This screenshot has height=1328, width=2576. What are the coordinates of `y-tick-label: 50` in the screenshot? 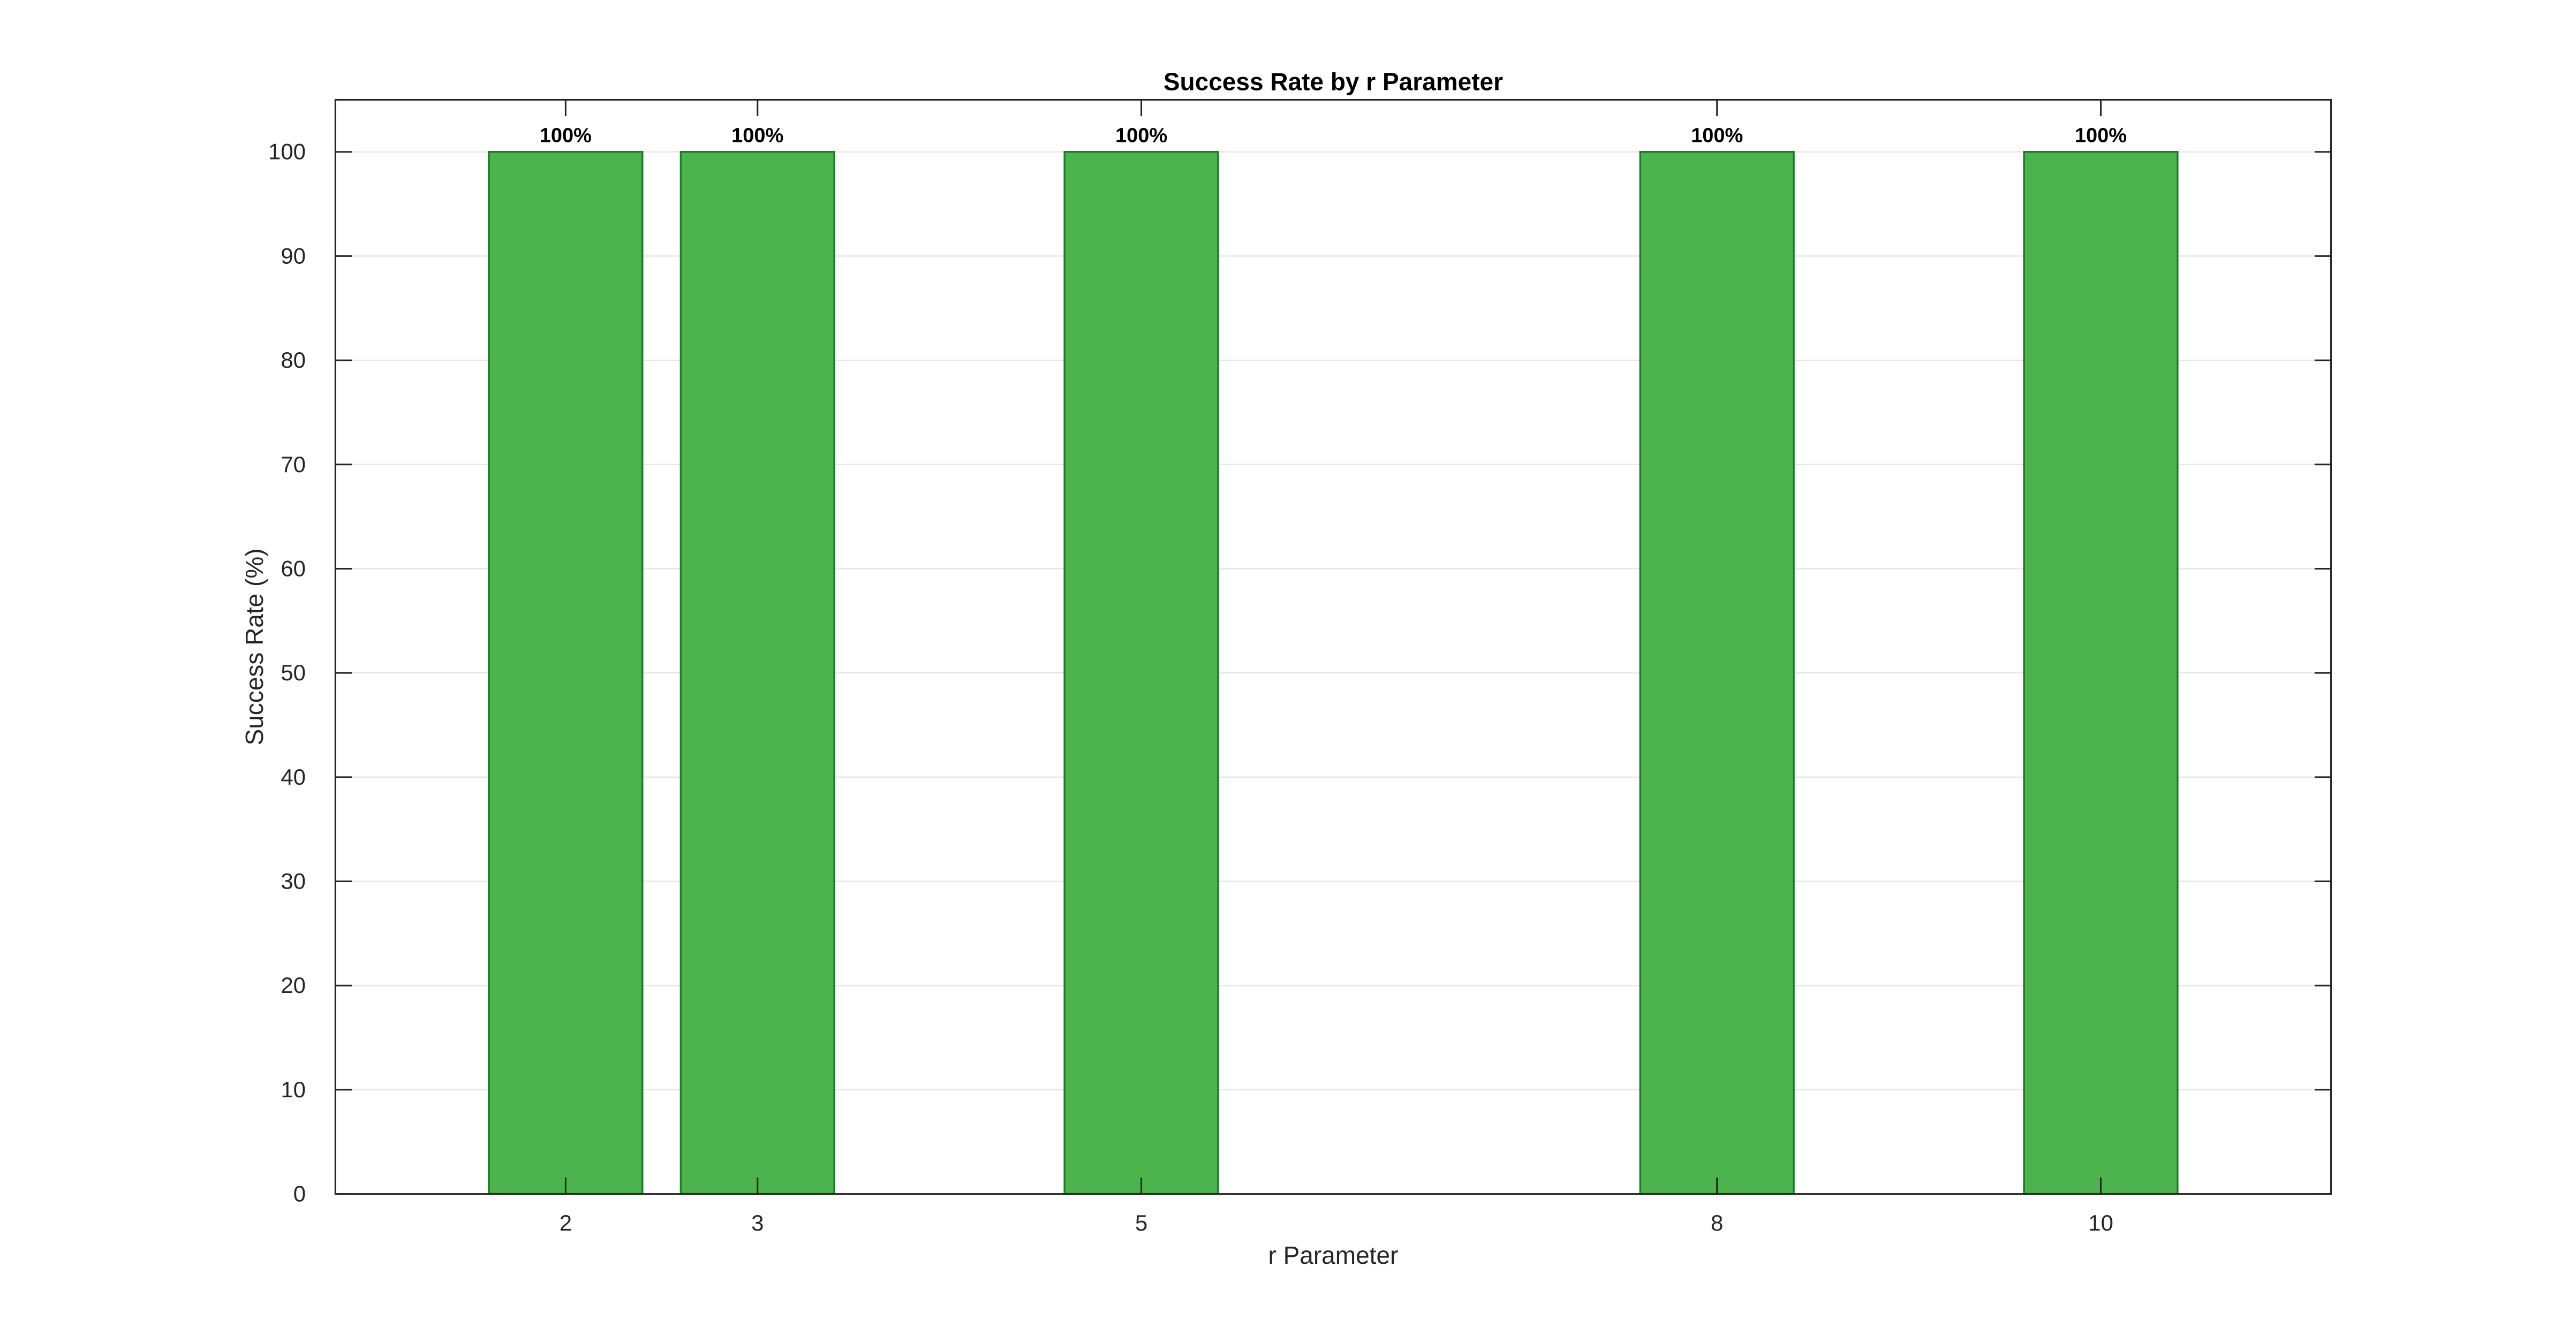 It's located at (293, 672).